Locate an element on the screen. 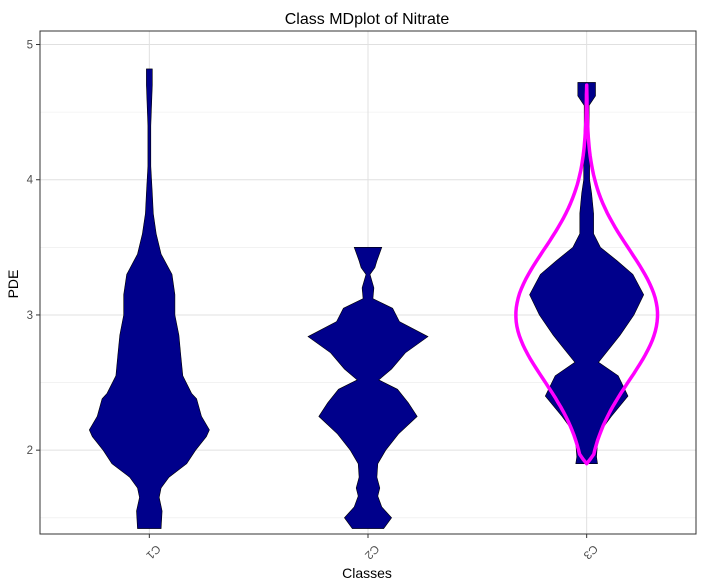  y-tick-label: 5 is located at coordinates (30, 46).